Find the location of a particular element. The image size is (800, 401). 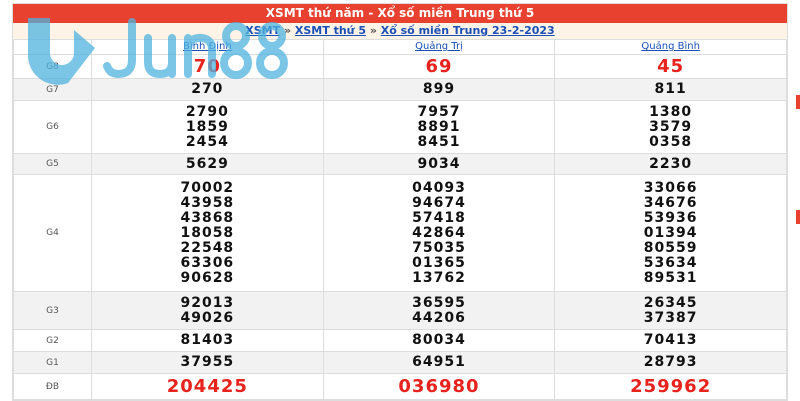

prize-number: 92013 is located at coordinates (207, 302).